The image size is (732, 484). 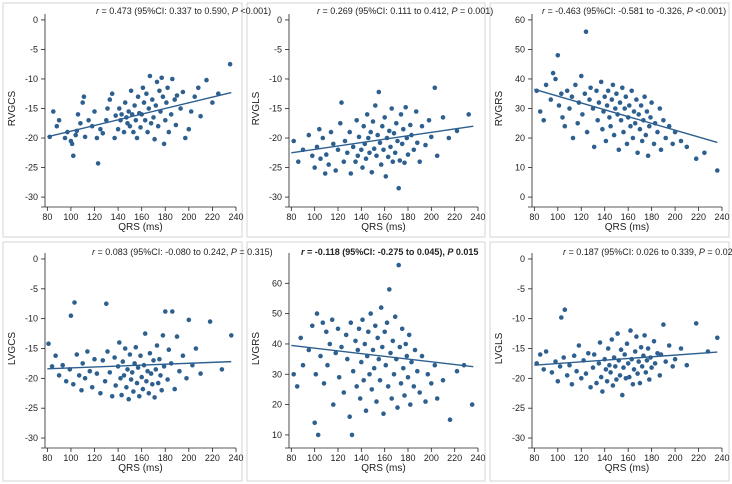 What do you see at coordinates (522, 259) in the screenshot?
I see `y-tick-label: 0` at bounding box center [522, 259].